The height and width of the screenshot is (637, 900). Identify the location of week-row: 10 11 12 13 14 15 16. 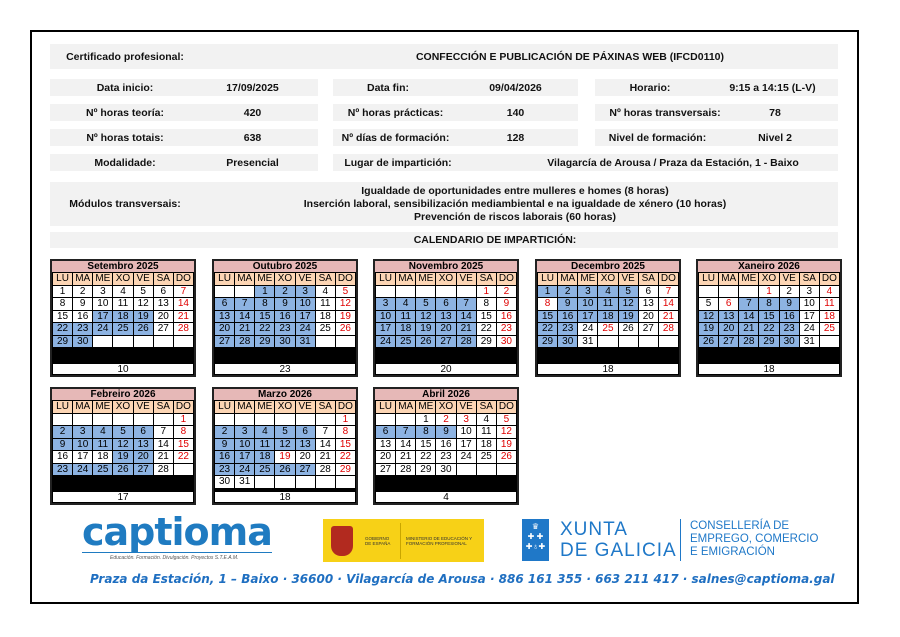
(446, 316).